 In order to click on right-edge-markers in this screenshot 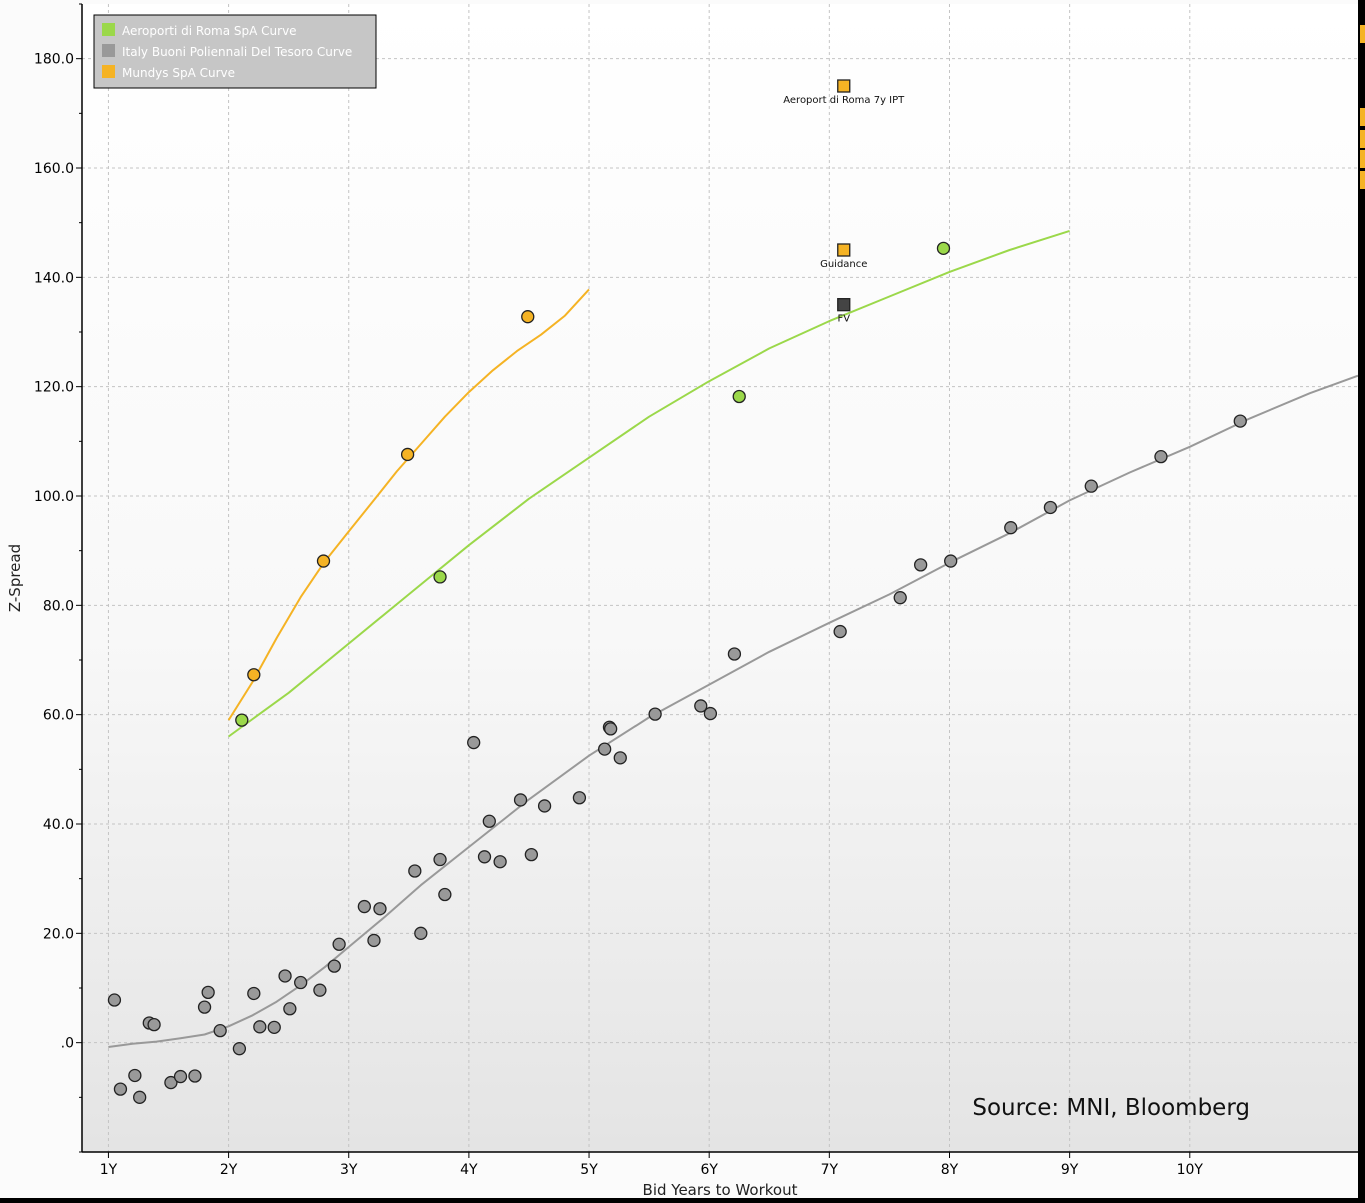, I will do `click(1362, 107)`.